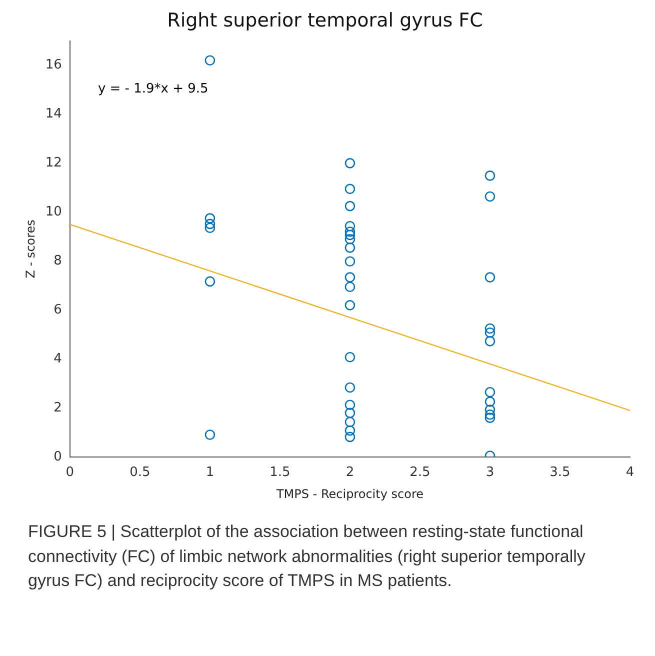 The height and width of the screenshot is (656, 655). What do you see at coordinates (210, 472) in the screenshot?
I see `x-tick-label: 1` at bounding box center [210, 472].